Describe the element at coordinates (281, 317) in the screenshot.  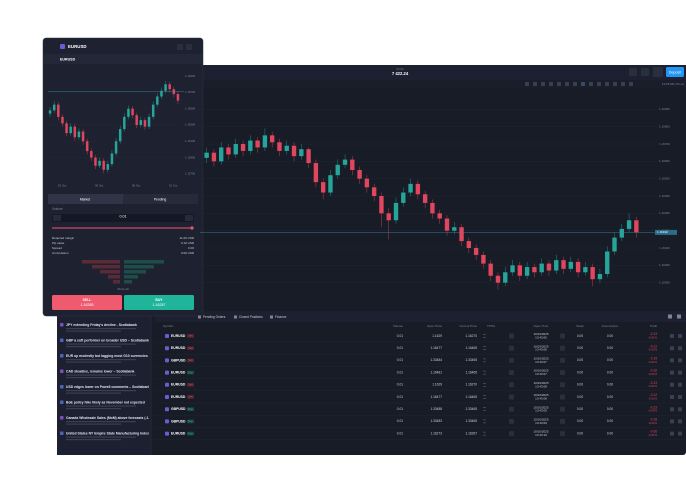
I see `positions-tab: Finance` at that location.